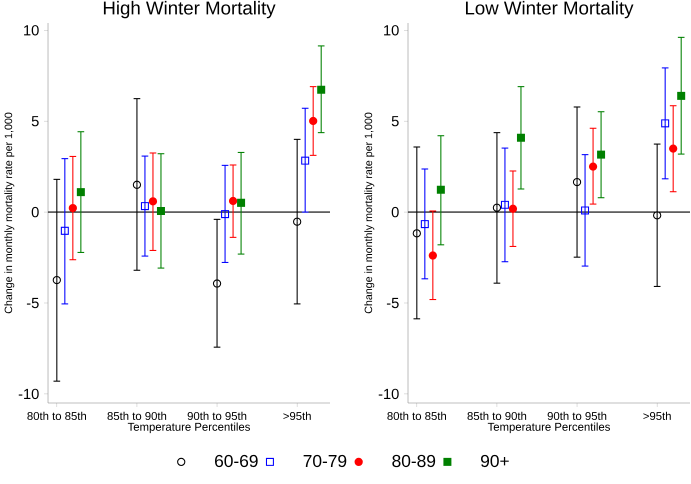 The height and width of the screenshot is (484, 691). I want to click on legend-label: 80-89, so click(414, 461).